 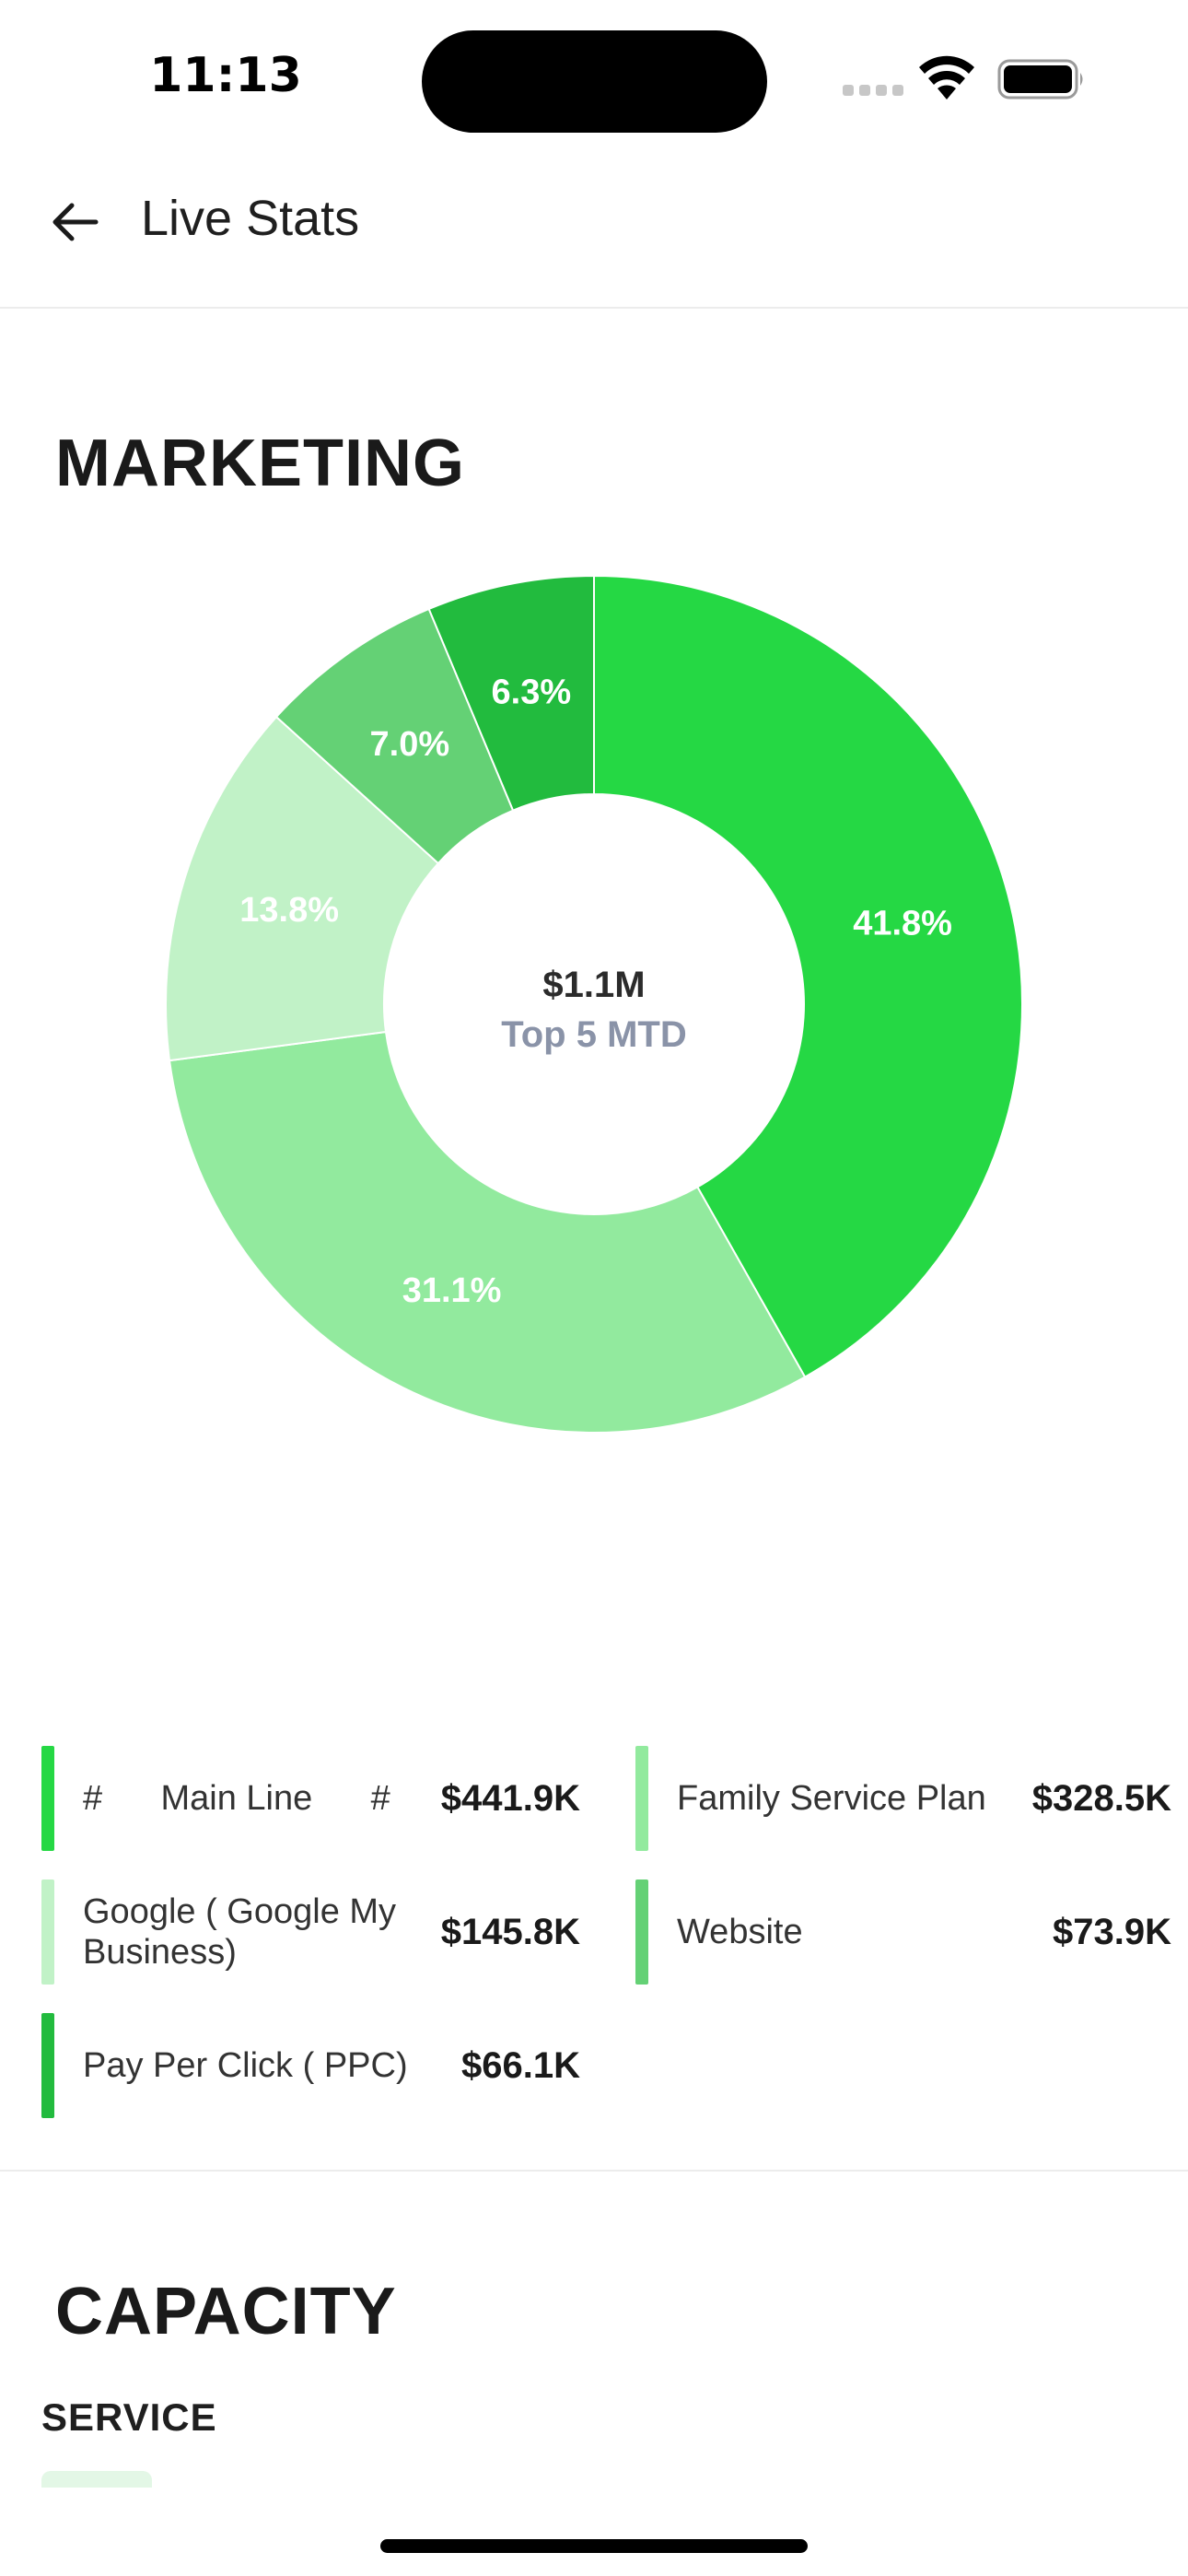 I want to click on page-title: Live Stats, so click(x=250, y=218).